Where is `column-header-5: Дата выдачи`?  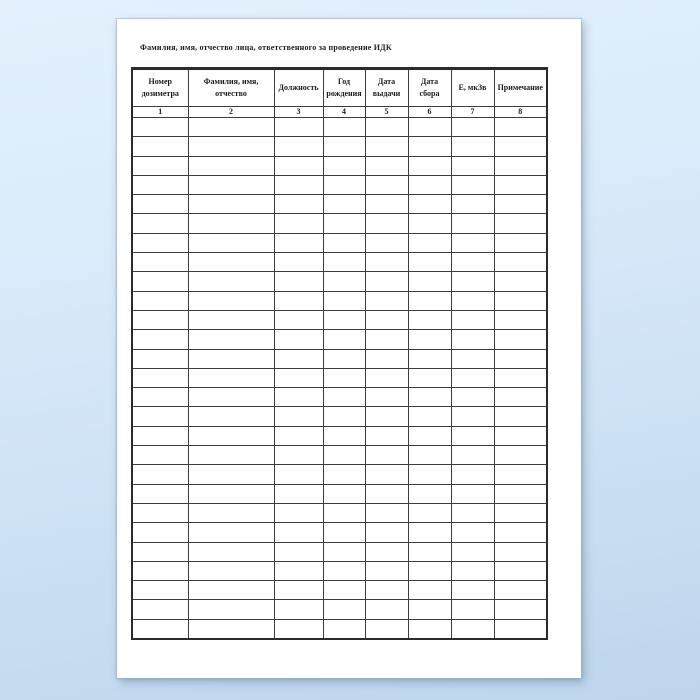
column-header-5: Дата выдачи is located at coordinates (386, 87).